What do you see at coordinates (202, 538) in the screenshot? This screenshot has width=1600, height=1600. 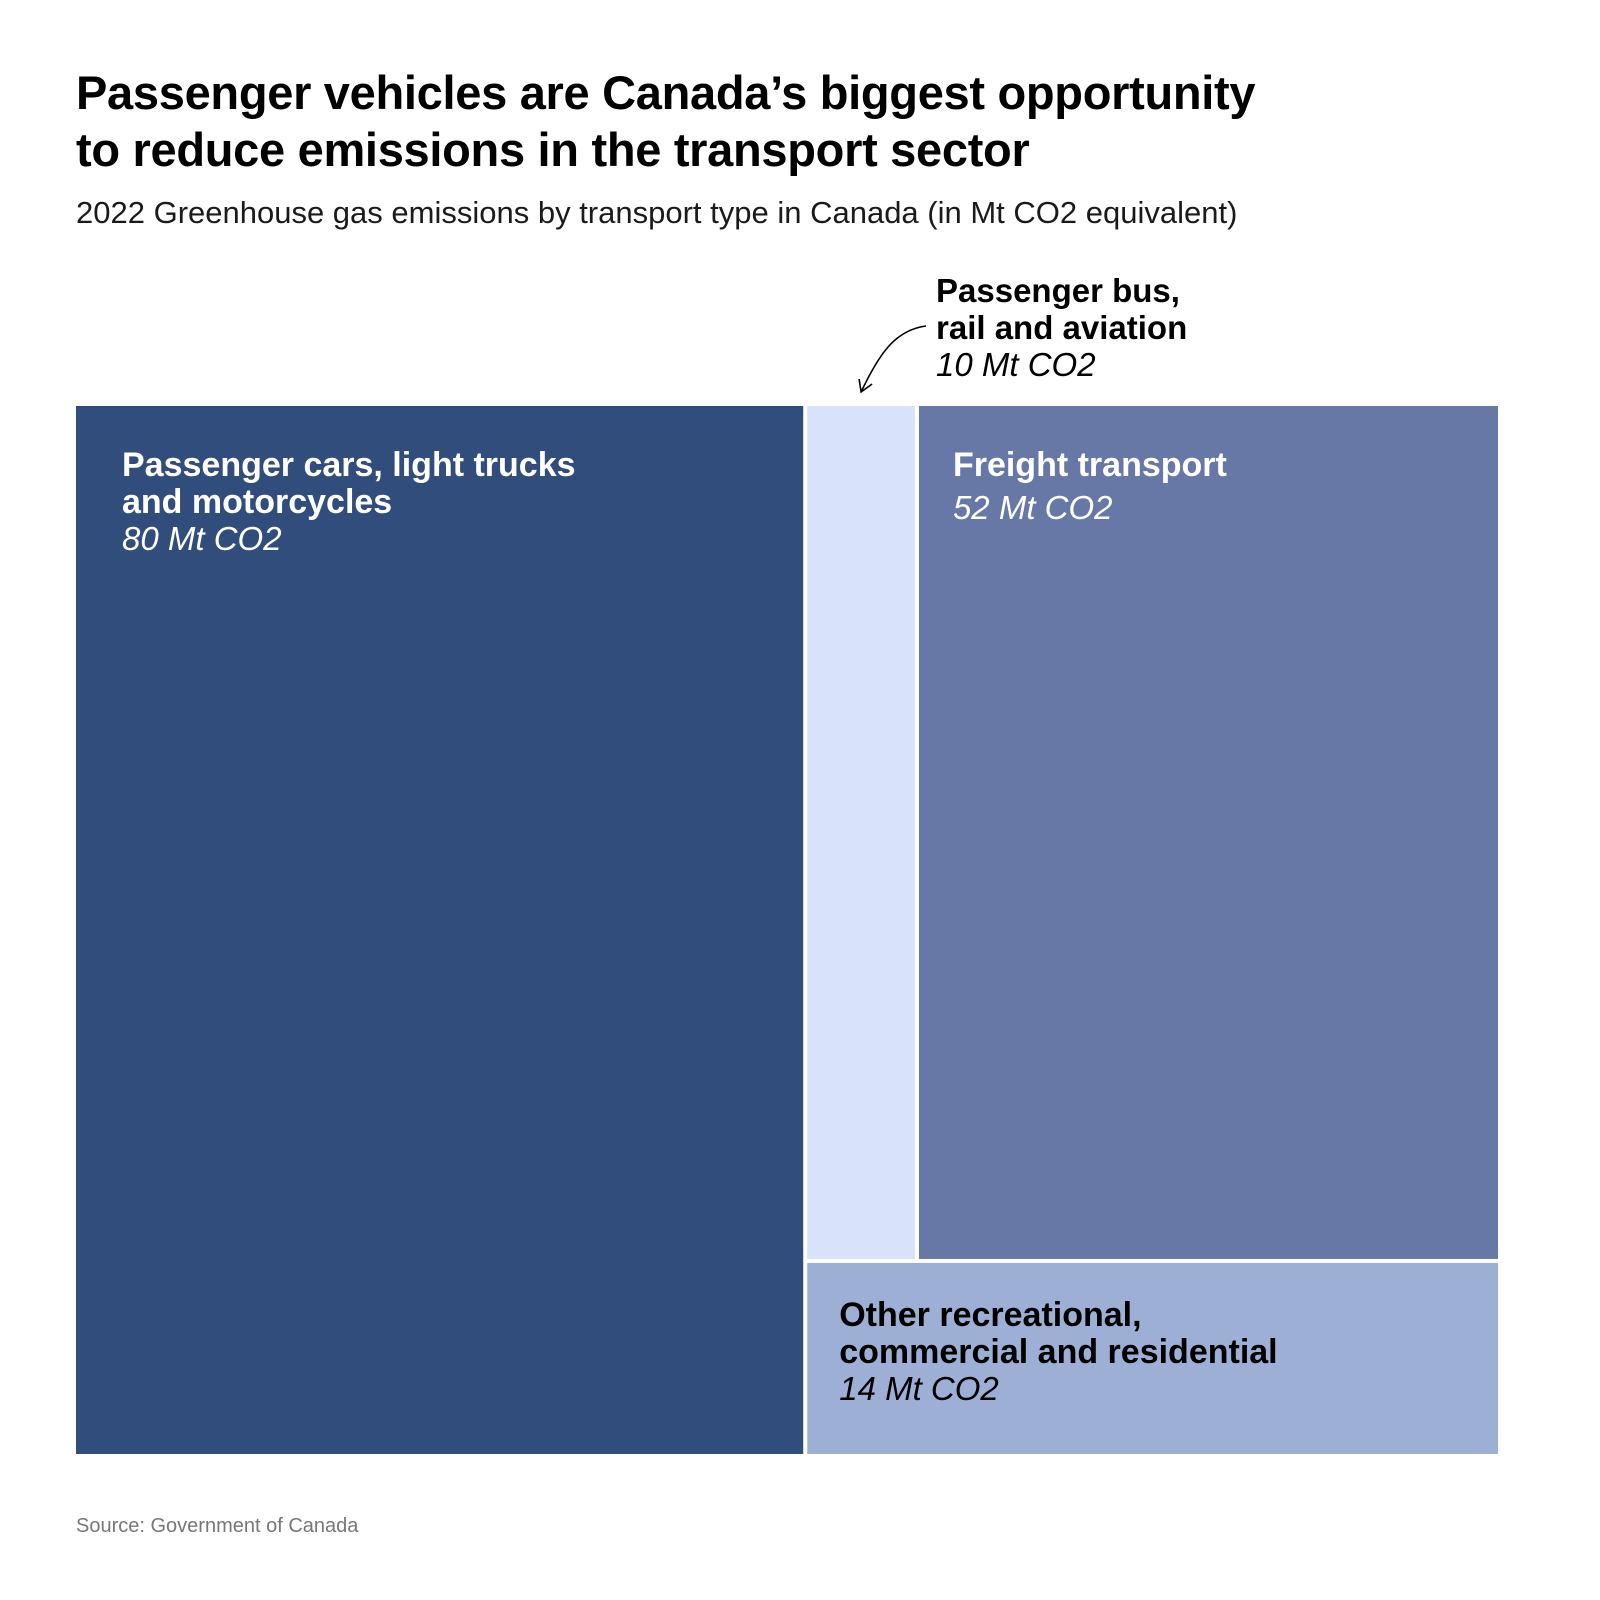 I see `treemap-value-passenger-cars-light-trucks-and-motorcycles: 80 Mt CO2` at bounding box center [202, 538].